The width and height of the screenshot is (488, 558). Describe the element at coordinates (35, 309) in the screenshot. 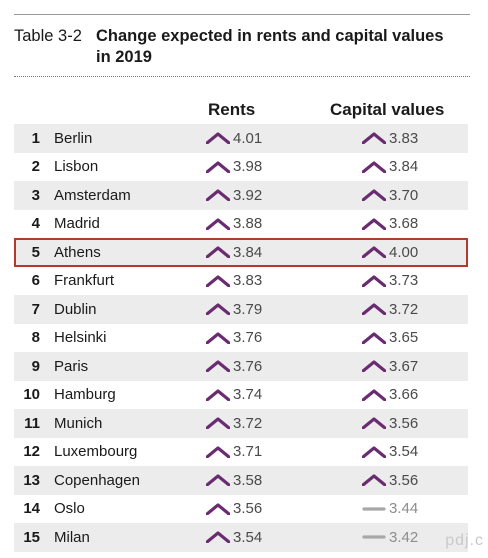

I see `rank-cell: 7` at that location.